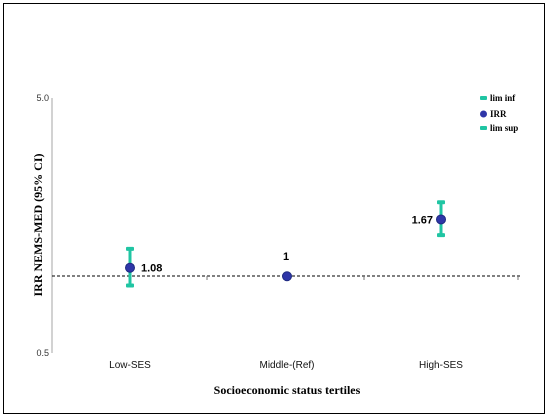 The width and height of the screenshot is (550, 419). Describe the element at coordinates (38, 225) in the screenshot. I see `y-axis-title: IRR NEMS-MED (95% CI)` at that location.